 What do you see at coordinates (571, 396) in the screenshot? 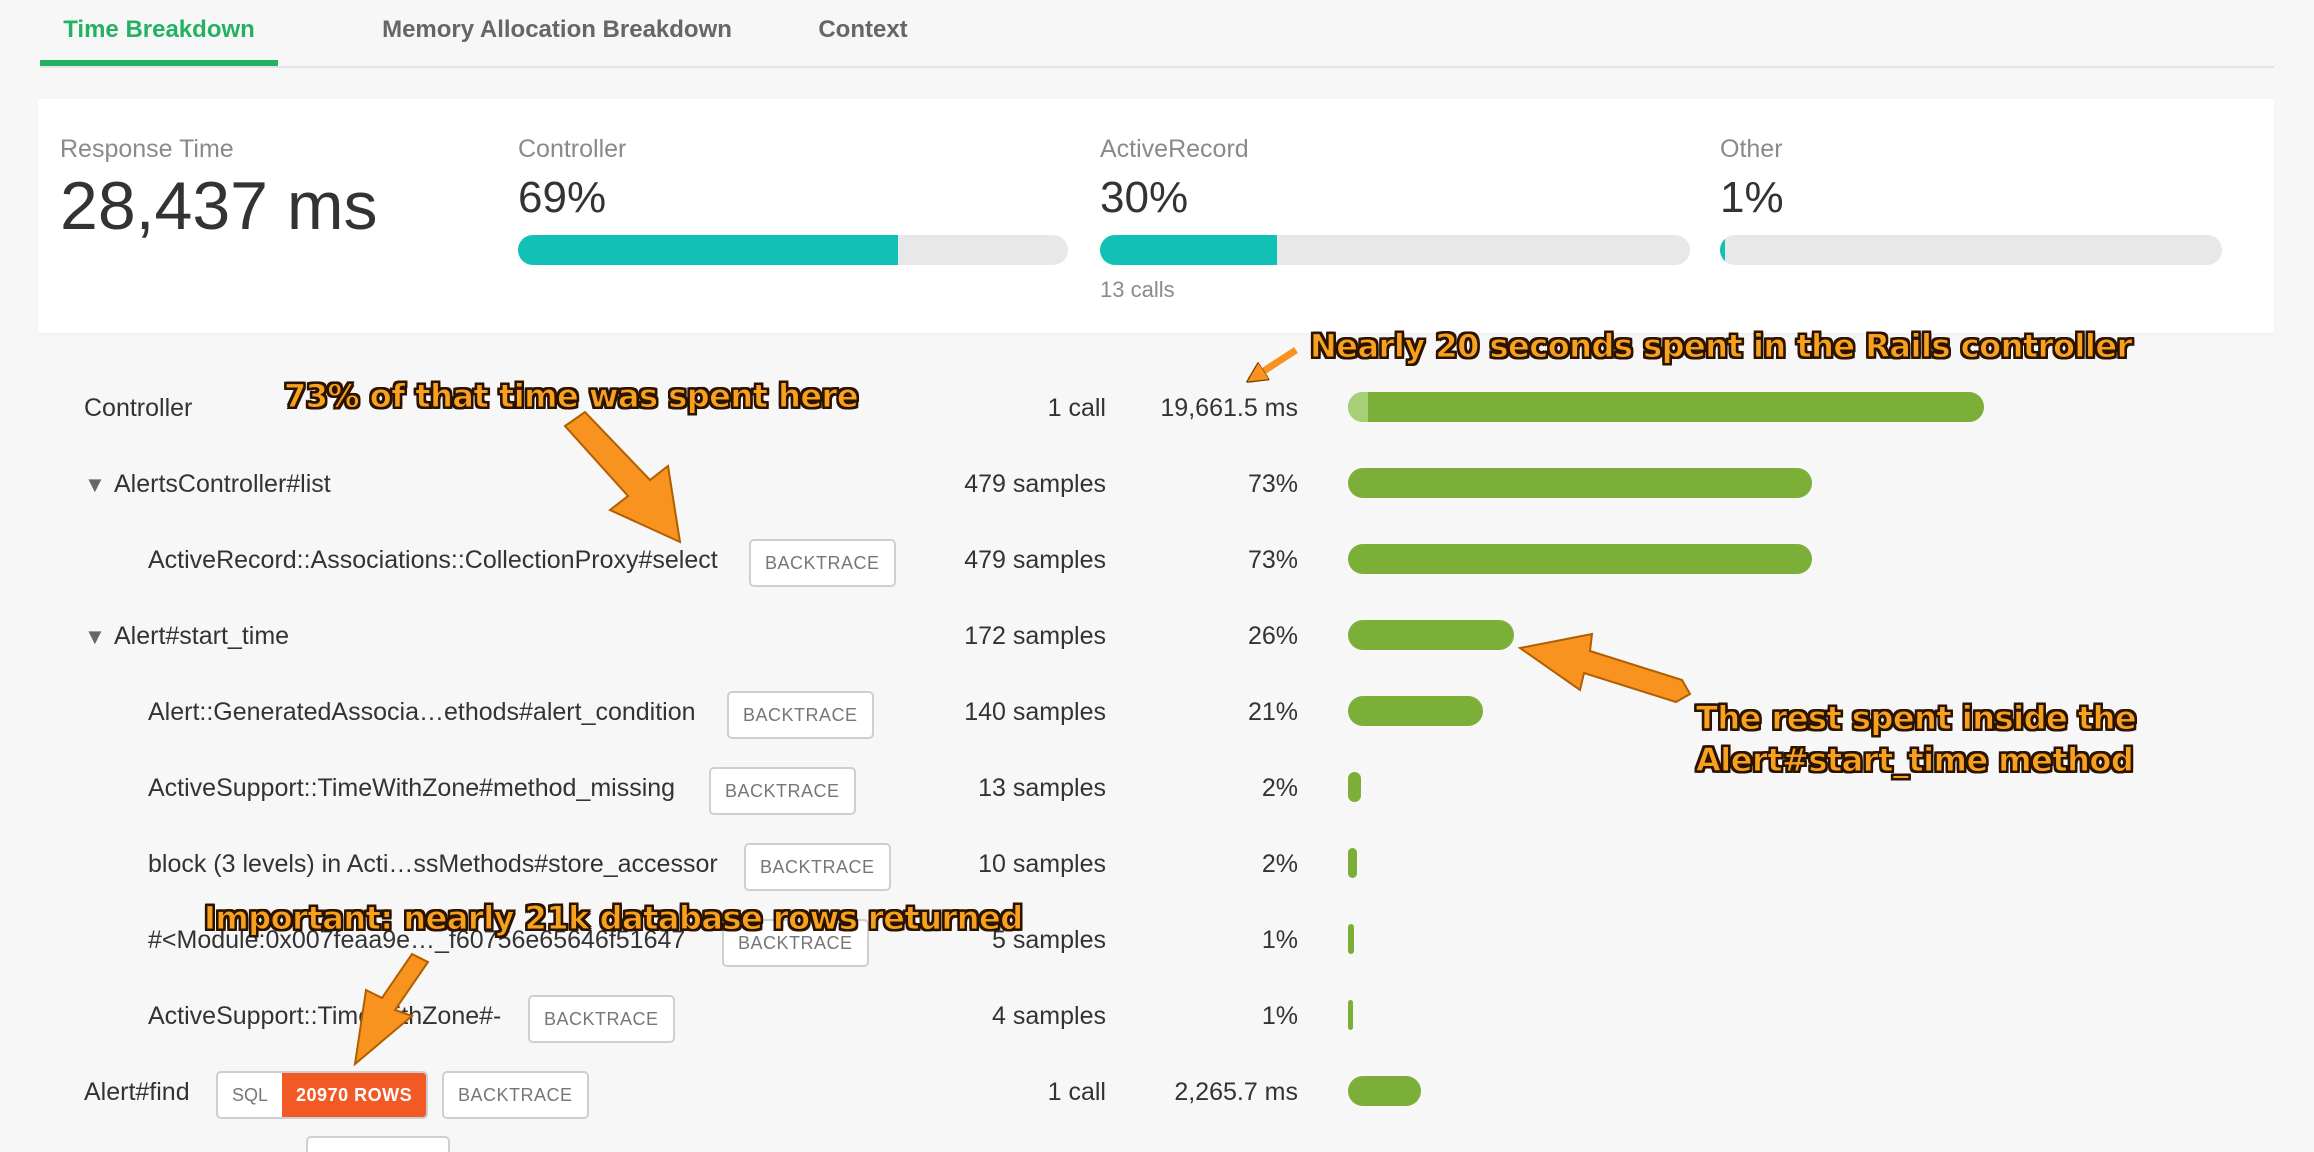
I see `annotation-select-note: 73% of that time was spent here` at bounding box center [571, 396].